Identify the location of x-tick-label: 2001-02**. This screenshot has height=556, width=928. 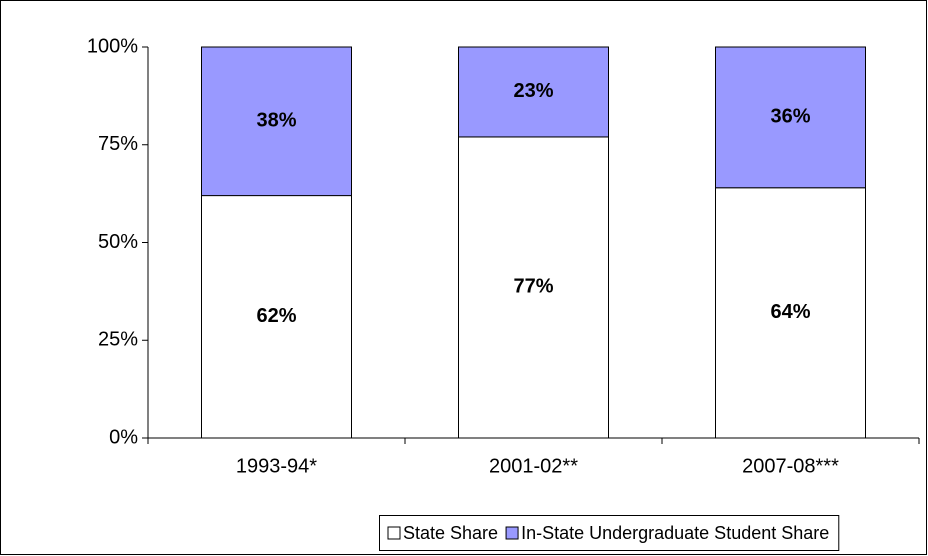
(533, 466).